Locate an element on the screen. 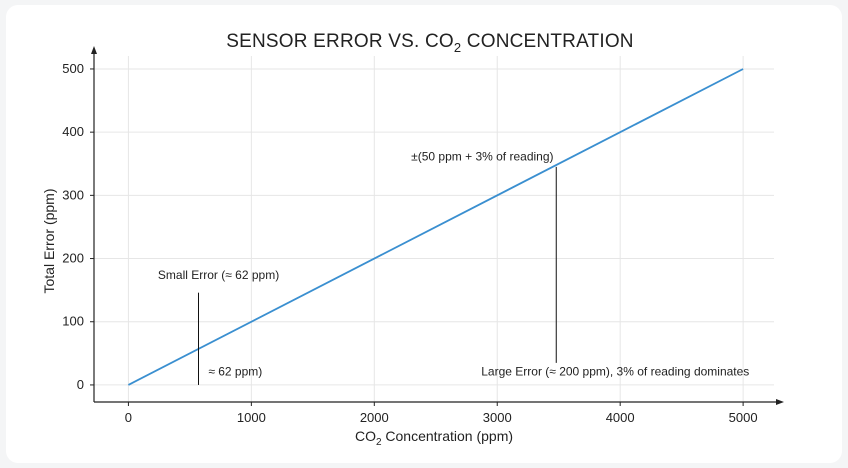 The width and height of the screenshot is (848, 468). annotation-text: ≈ 62 ppm) is located at coordinates (235, 371).